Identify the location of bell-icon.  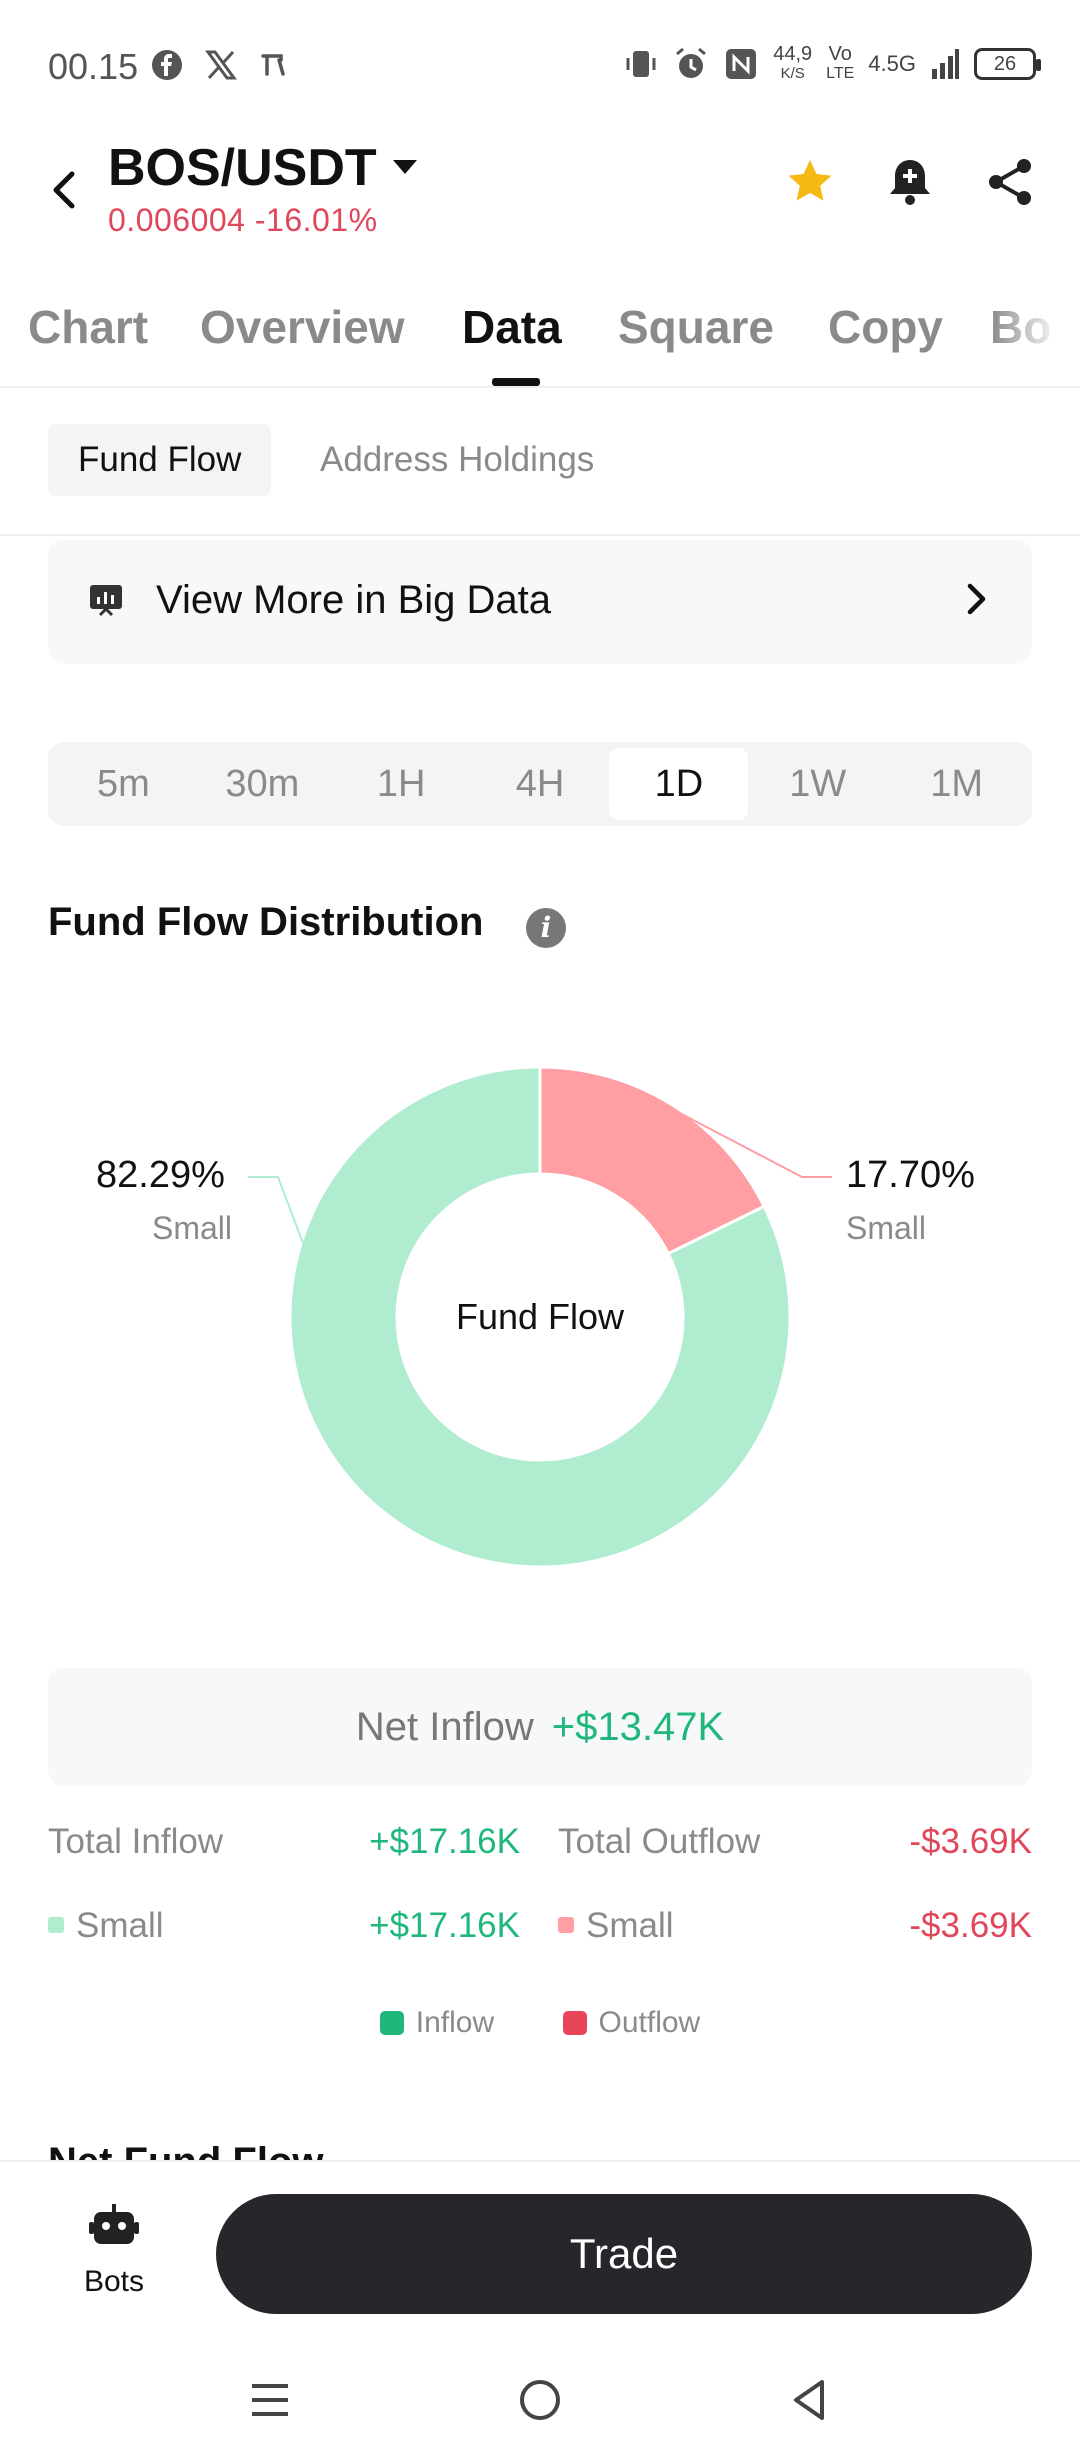
(910, 182).